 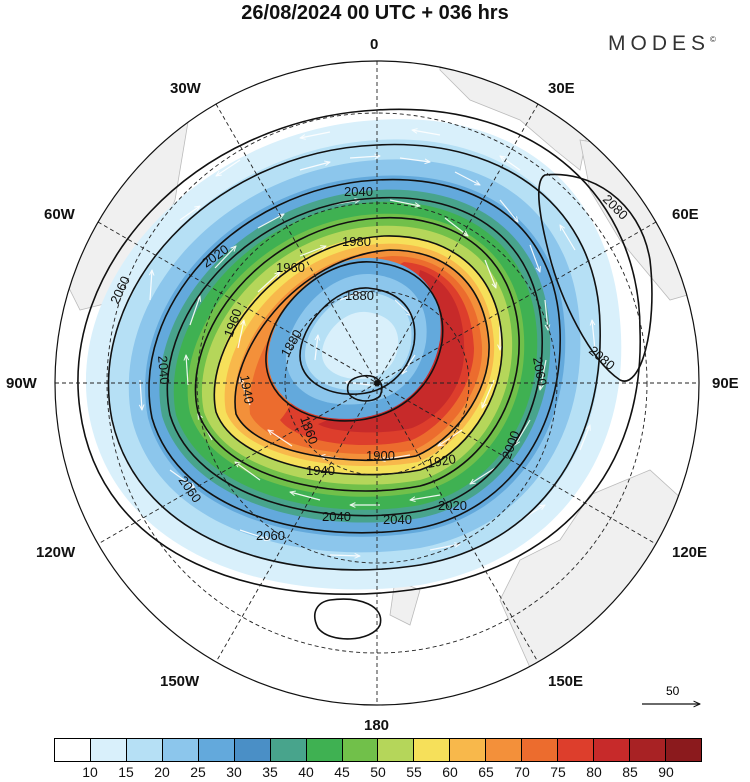 What do you see at coordinates (374, 44) in the screenshot?
I see `lon-label-0: 0` at bounding box center [374, 44].